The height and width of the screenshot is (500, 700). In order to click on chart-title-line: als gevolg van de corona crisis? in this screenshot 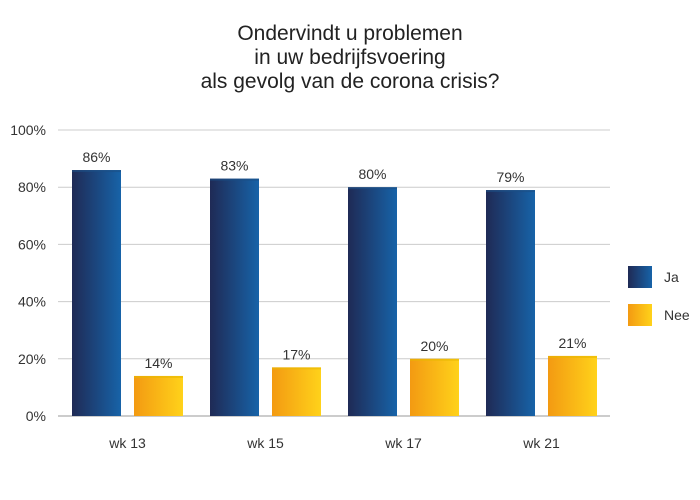, I will do `click(350, 81)`.